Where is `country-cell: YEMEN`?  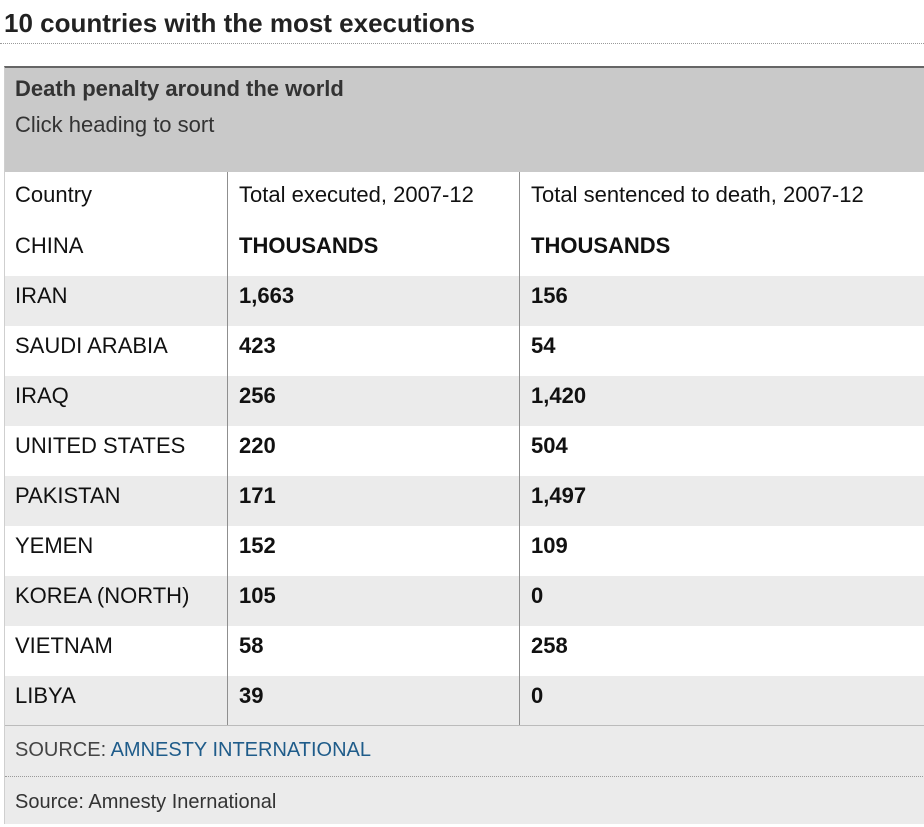
country-cell: YEMEN is located at coordinates (54, 545).